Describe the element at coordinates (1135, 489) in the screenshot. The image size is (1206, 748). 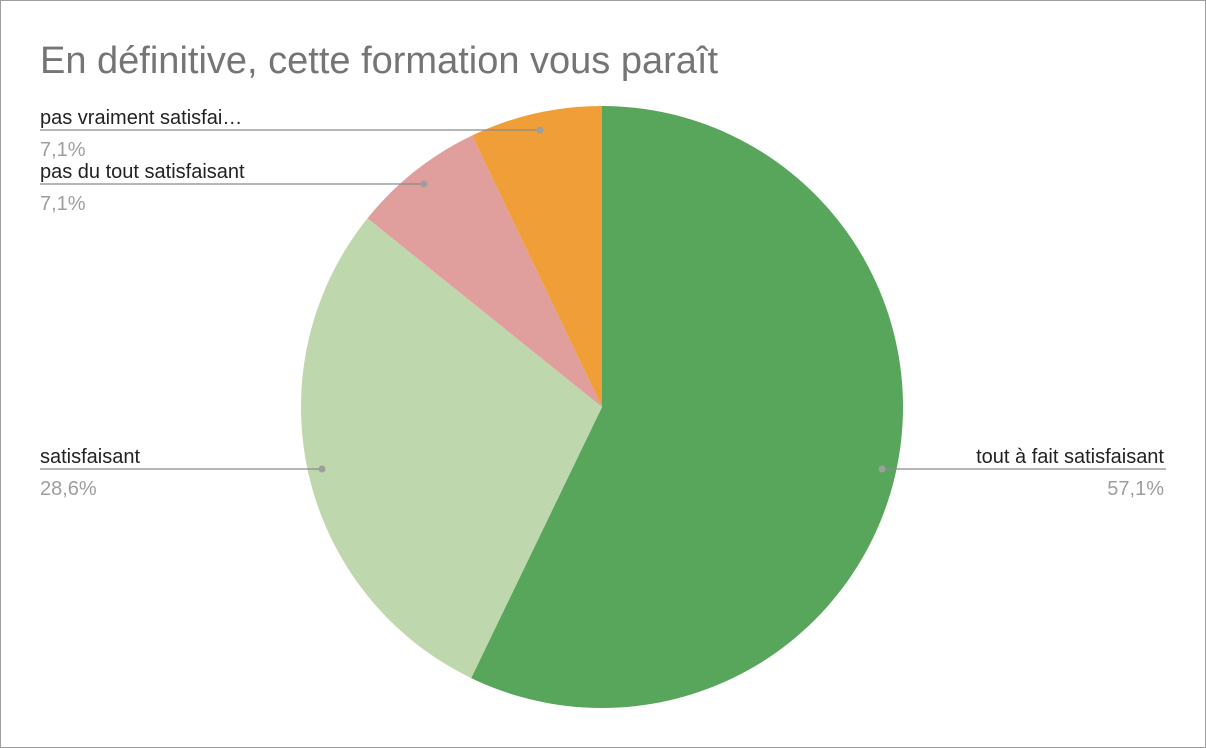
I see `slice-percent-label: 57,1%` at that location.